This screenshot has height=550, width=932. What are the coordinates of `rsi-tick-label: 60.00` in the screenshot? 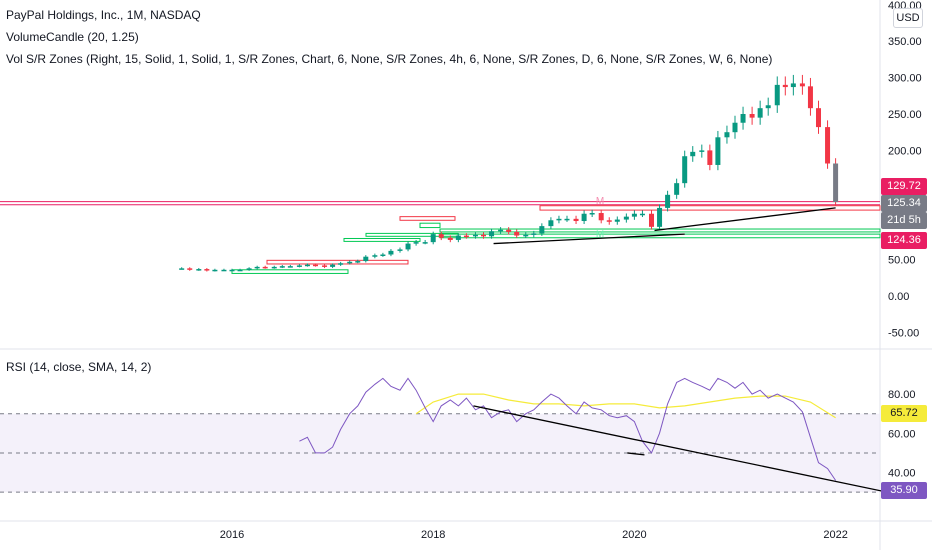 It's located at (902, 434).